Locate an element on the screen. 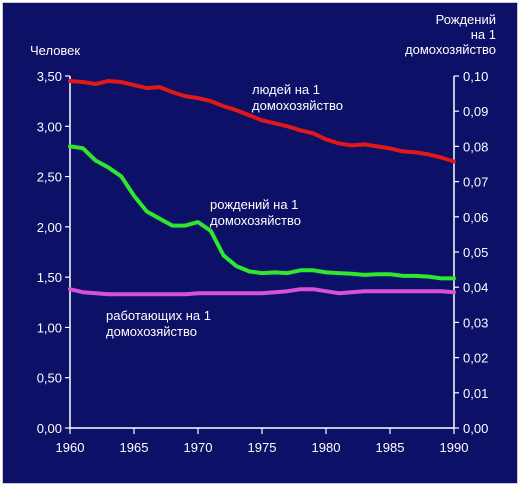  y-right-tick-label: 0,09 is located at coordinates (475, 111).